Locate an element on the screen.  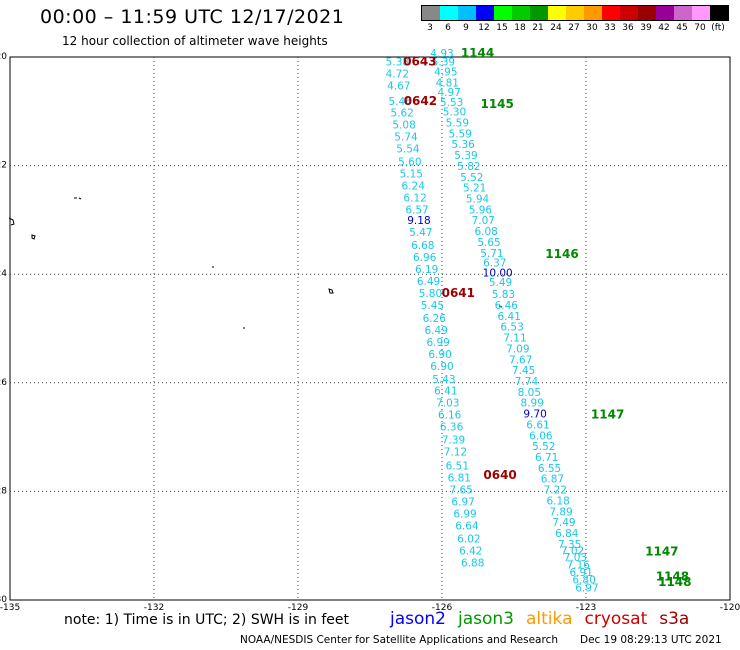
wave-height-value: 9.70 is located at coordinates (534, 415).